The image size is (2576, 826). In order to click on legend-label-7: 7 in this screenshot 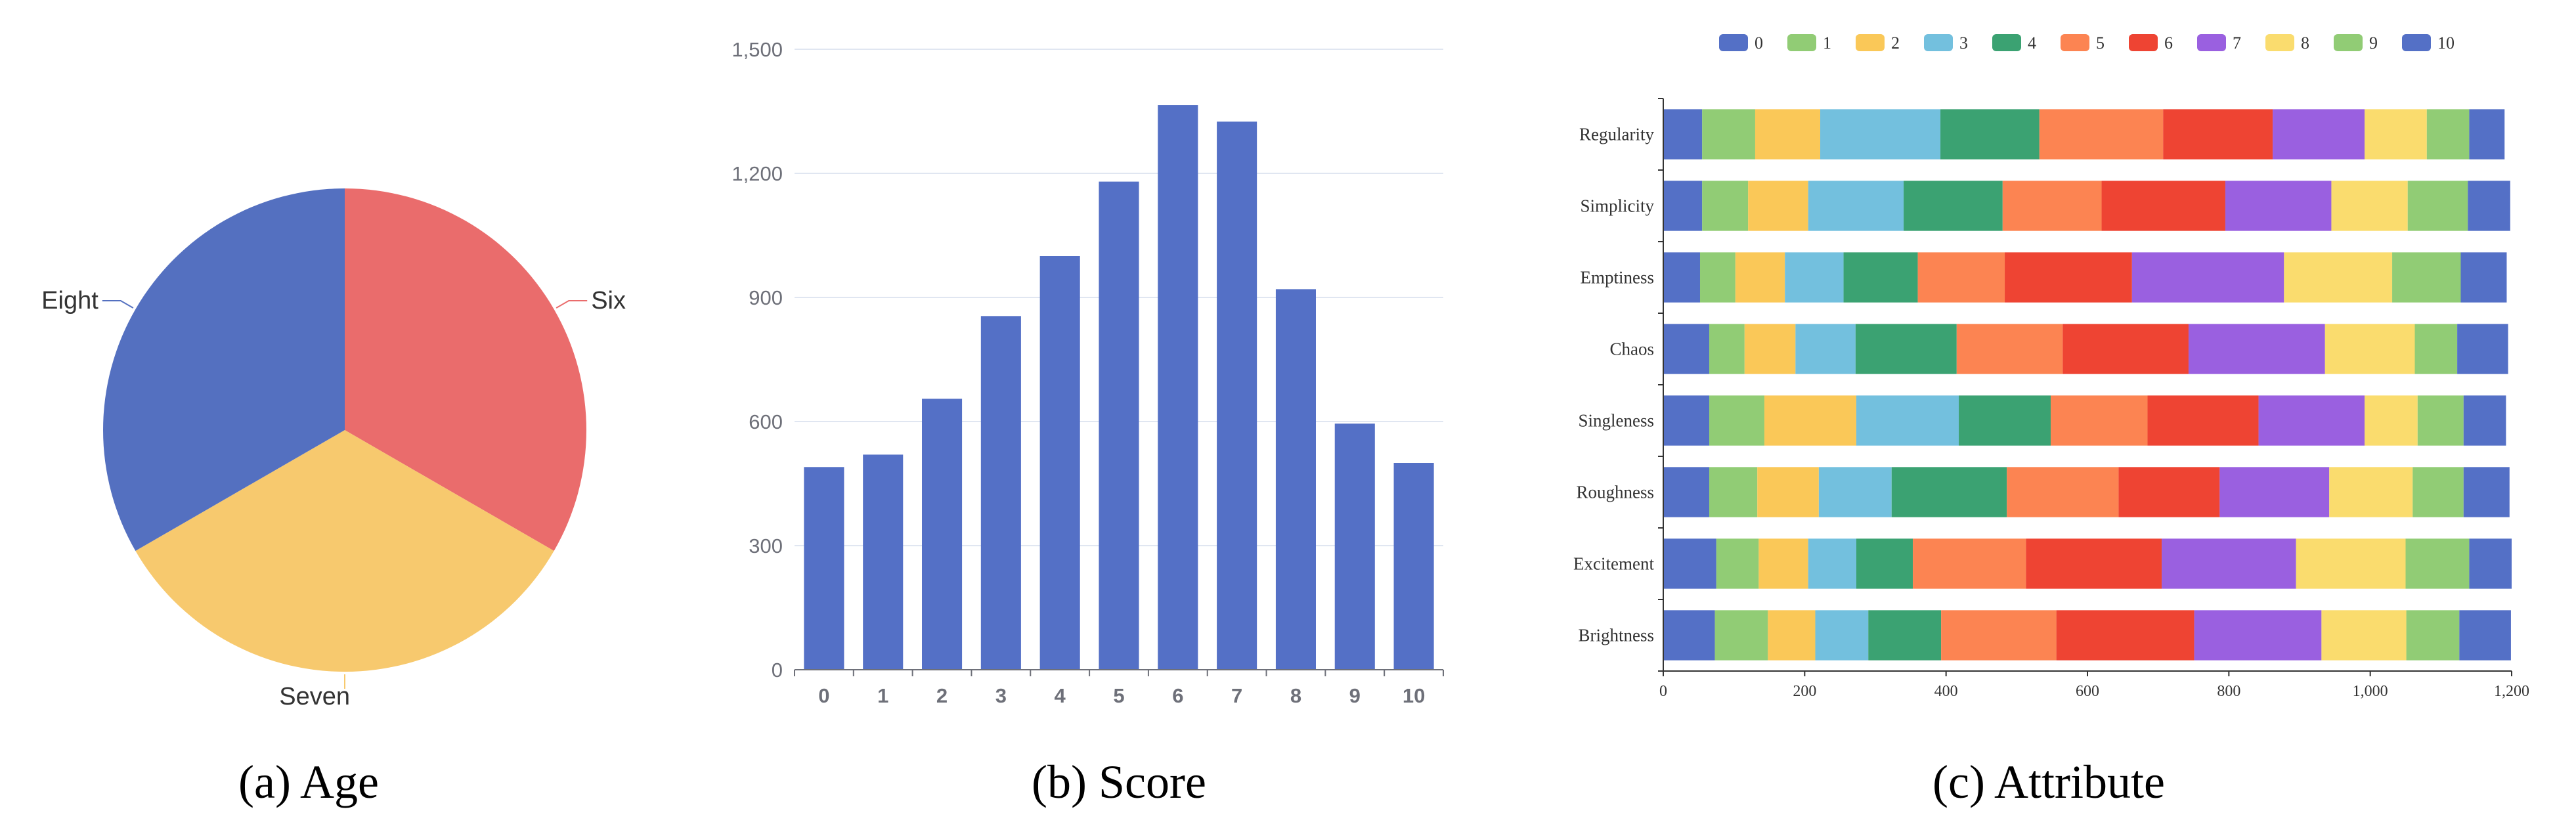, I will do `click(2237, 43)`.